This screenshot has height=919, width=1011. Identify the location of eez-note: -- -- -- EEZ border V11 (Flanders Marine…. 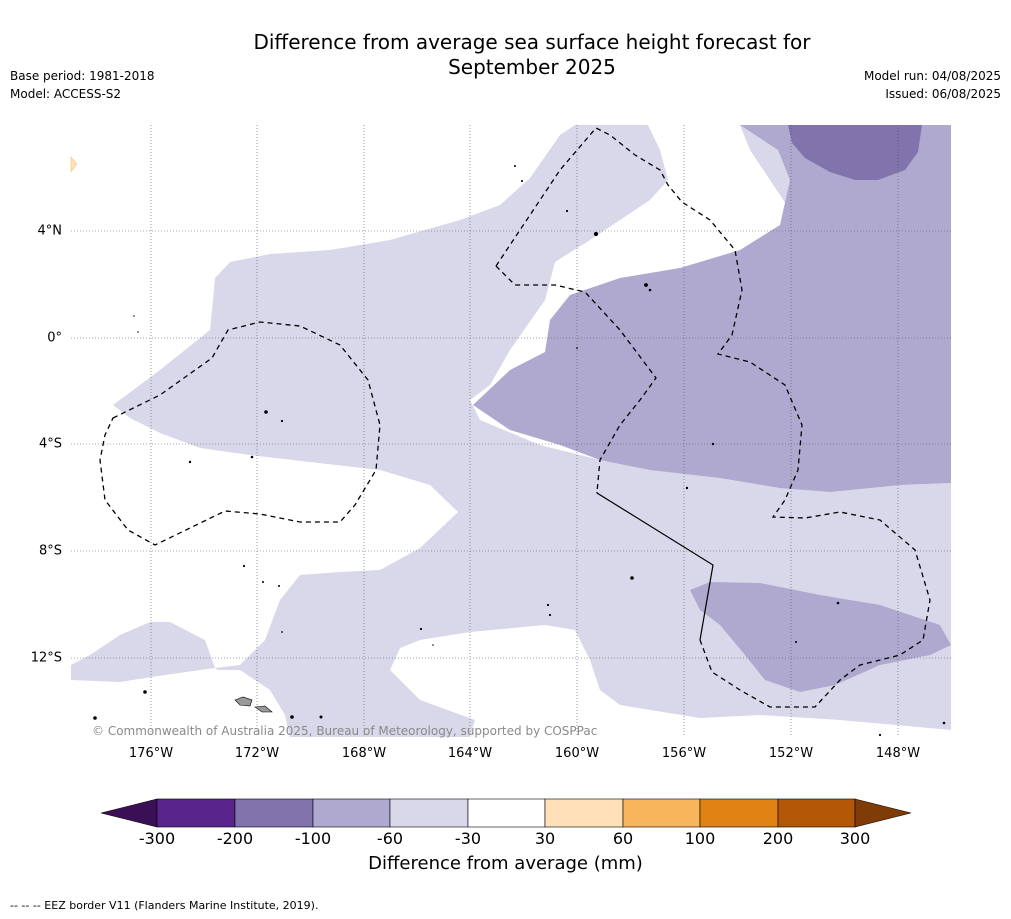
(164, 905).